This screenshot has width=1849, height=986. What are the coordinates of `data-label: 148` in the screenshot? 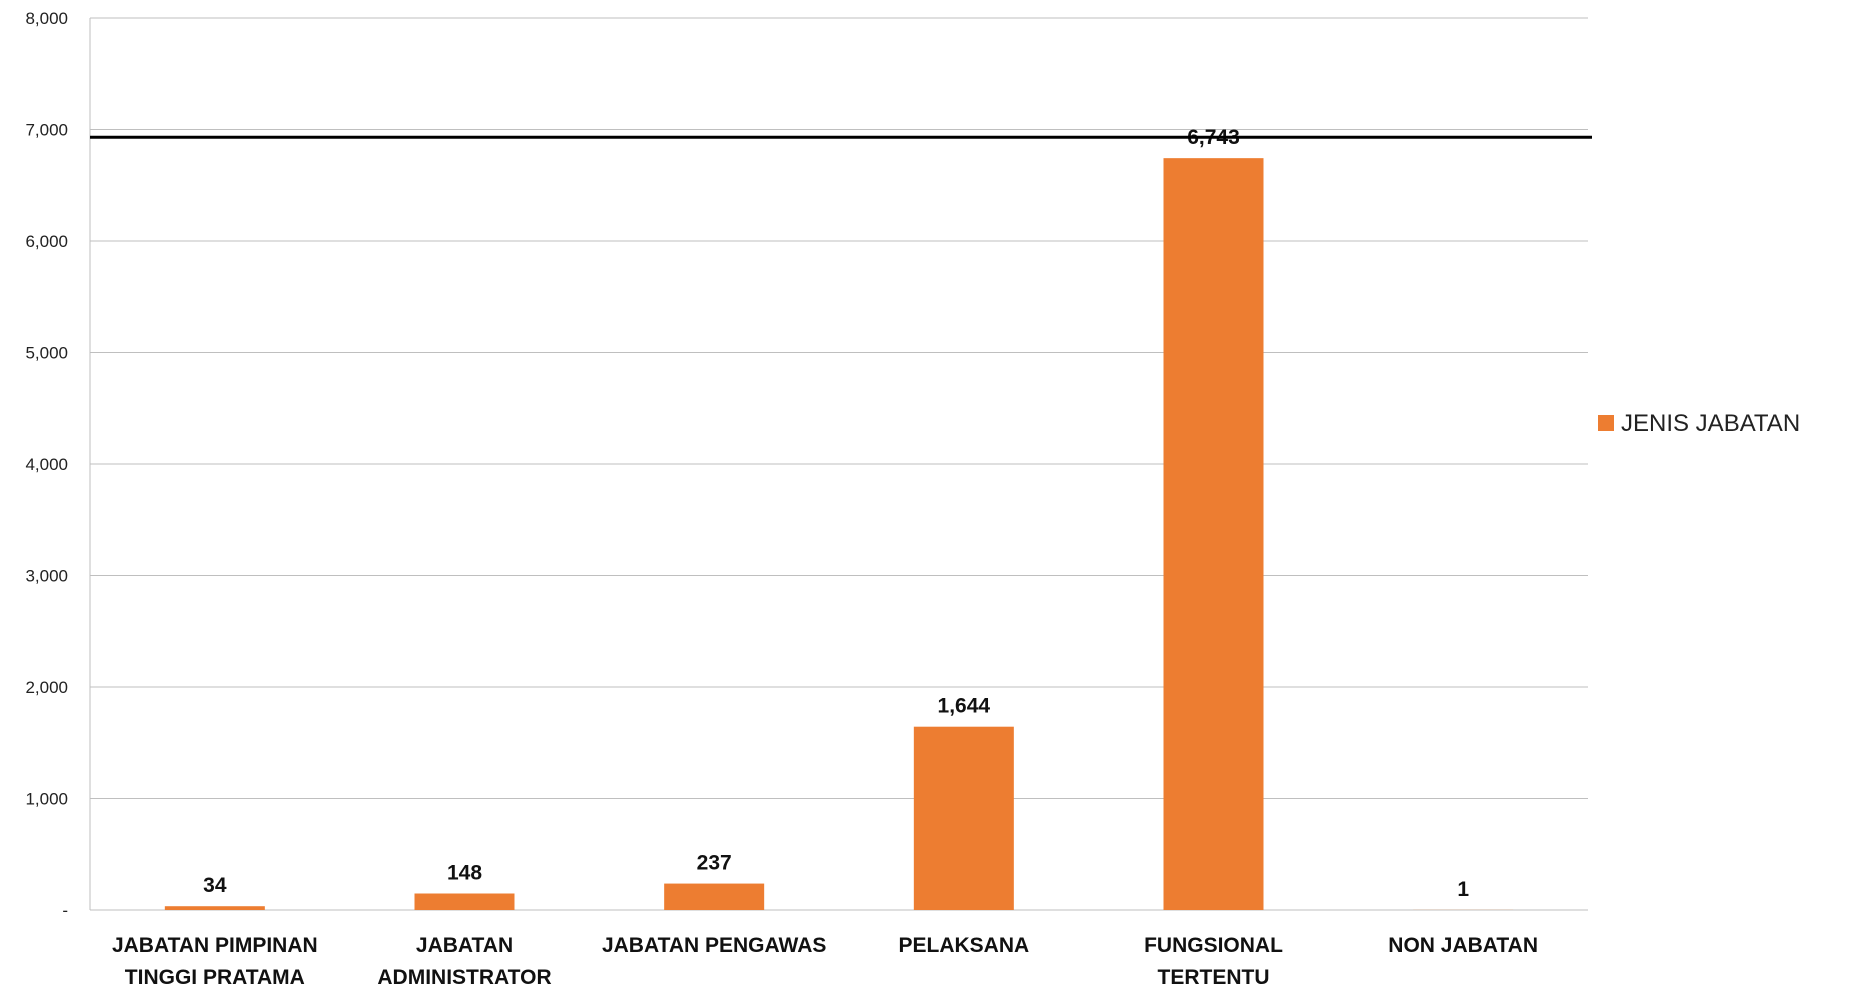 It's located at (464, 872).